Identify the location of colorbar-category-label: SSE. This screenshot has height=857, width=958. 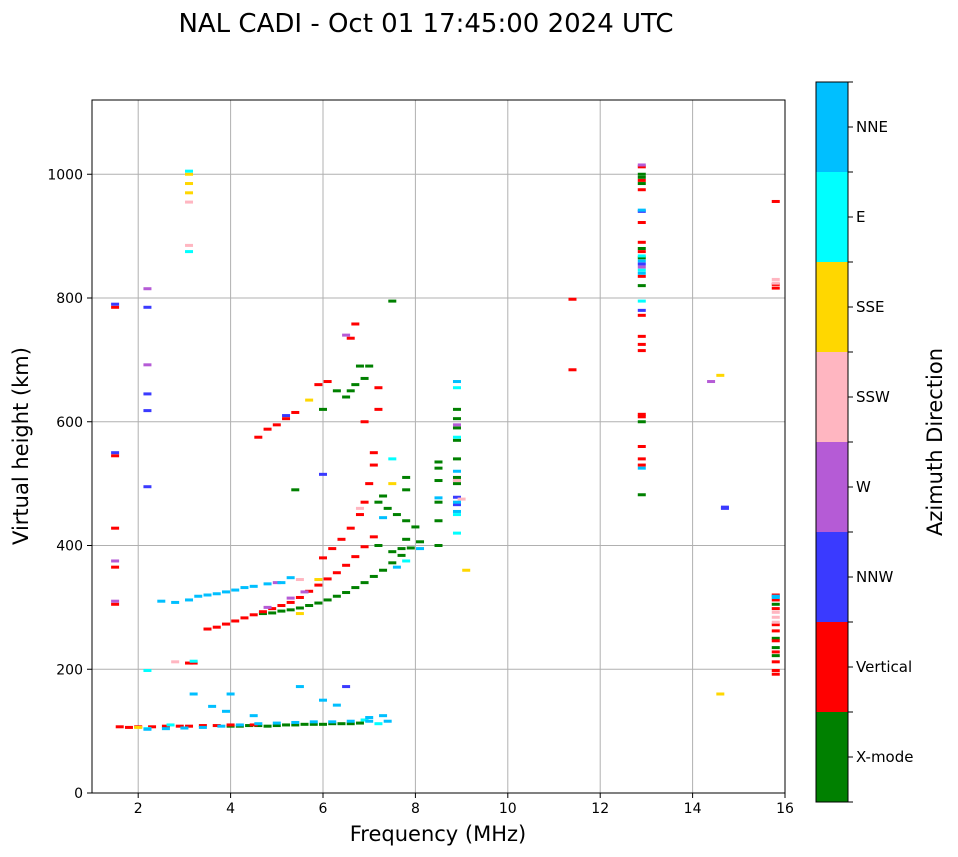
(870, 307).